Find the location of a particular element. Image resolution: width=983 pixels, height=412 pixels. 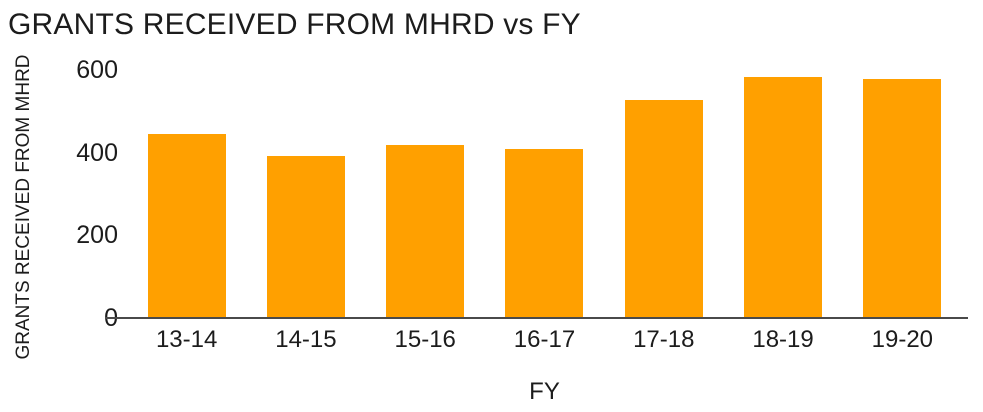

y-tick-label: 600 is located at coordinates (97, 70).